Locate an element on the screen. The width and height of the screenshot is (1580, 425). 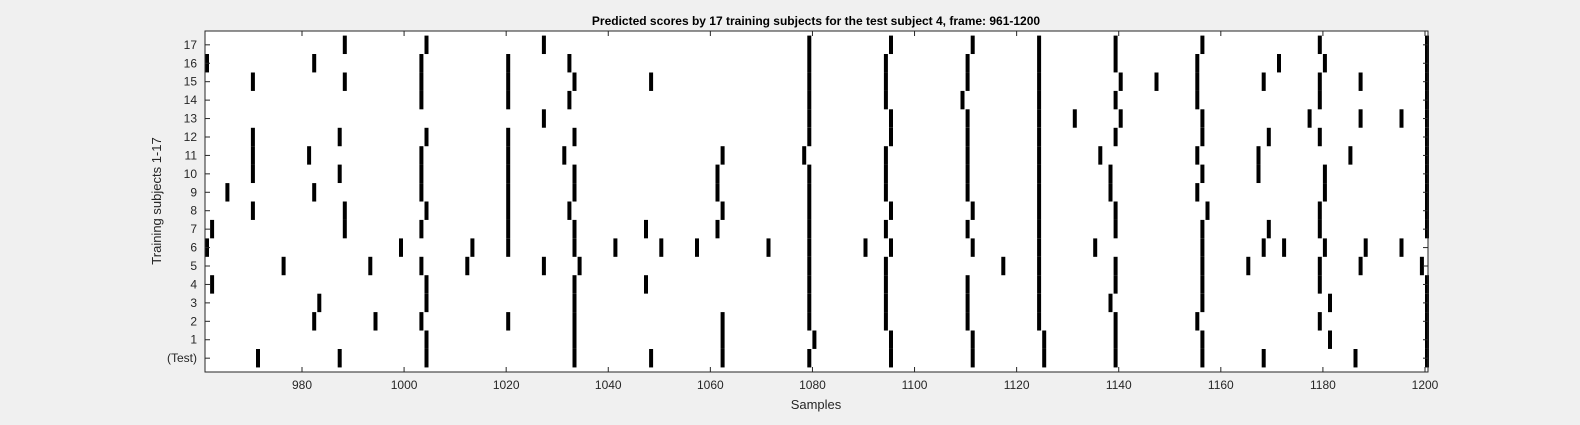
y-tick-label: 17 is located at coordinates (191, 45).